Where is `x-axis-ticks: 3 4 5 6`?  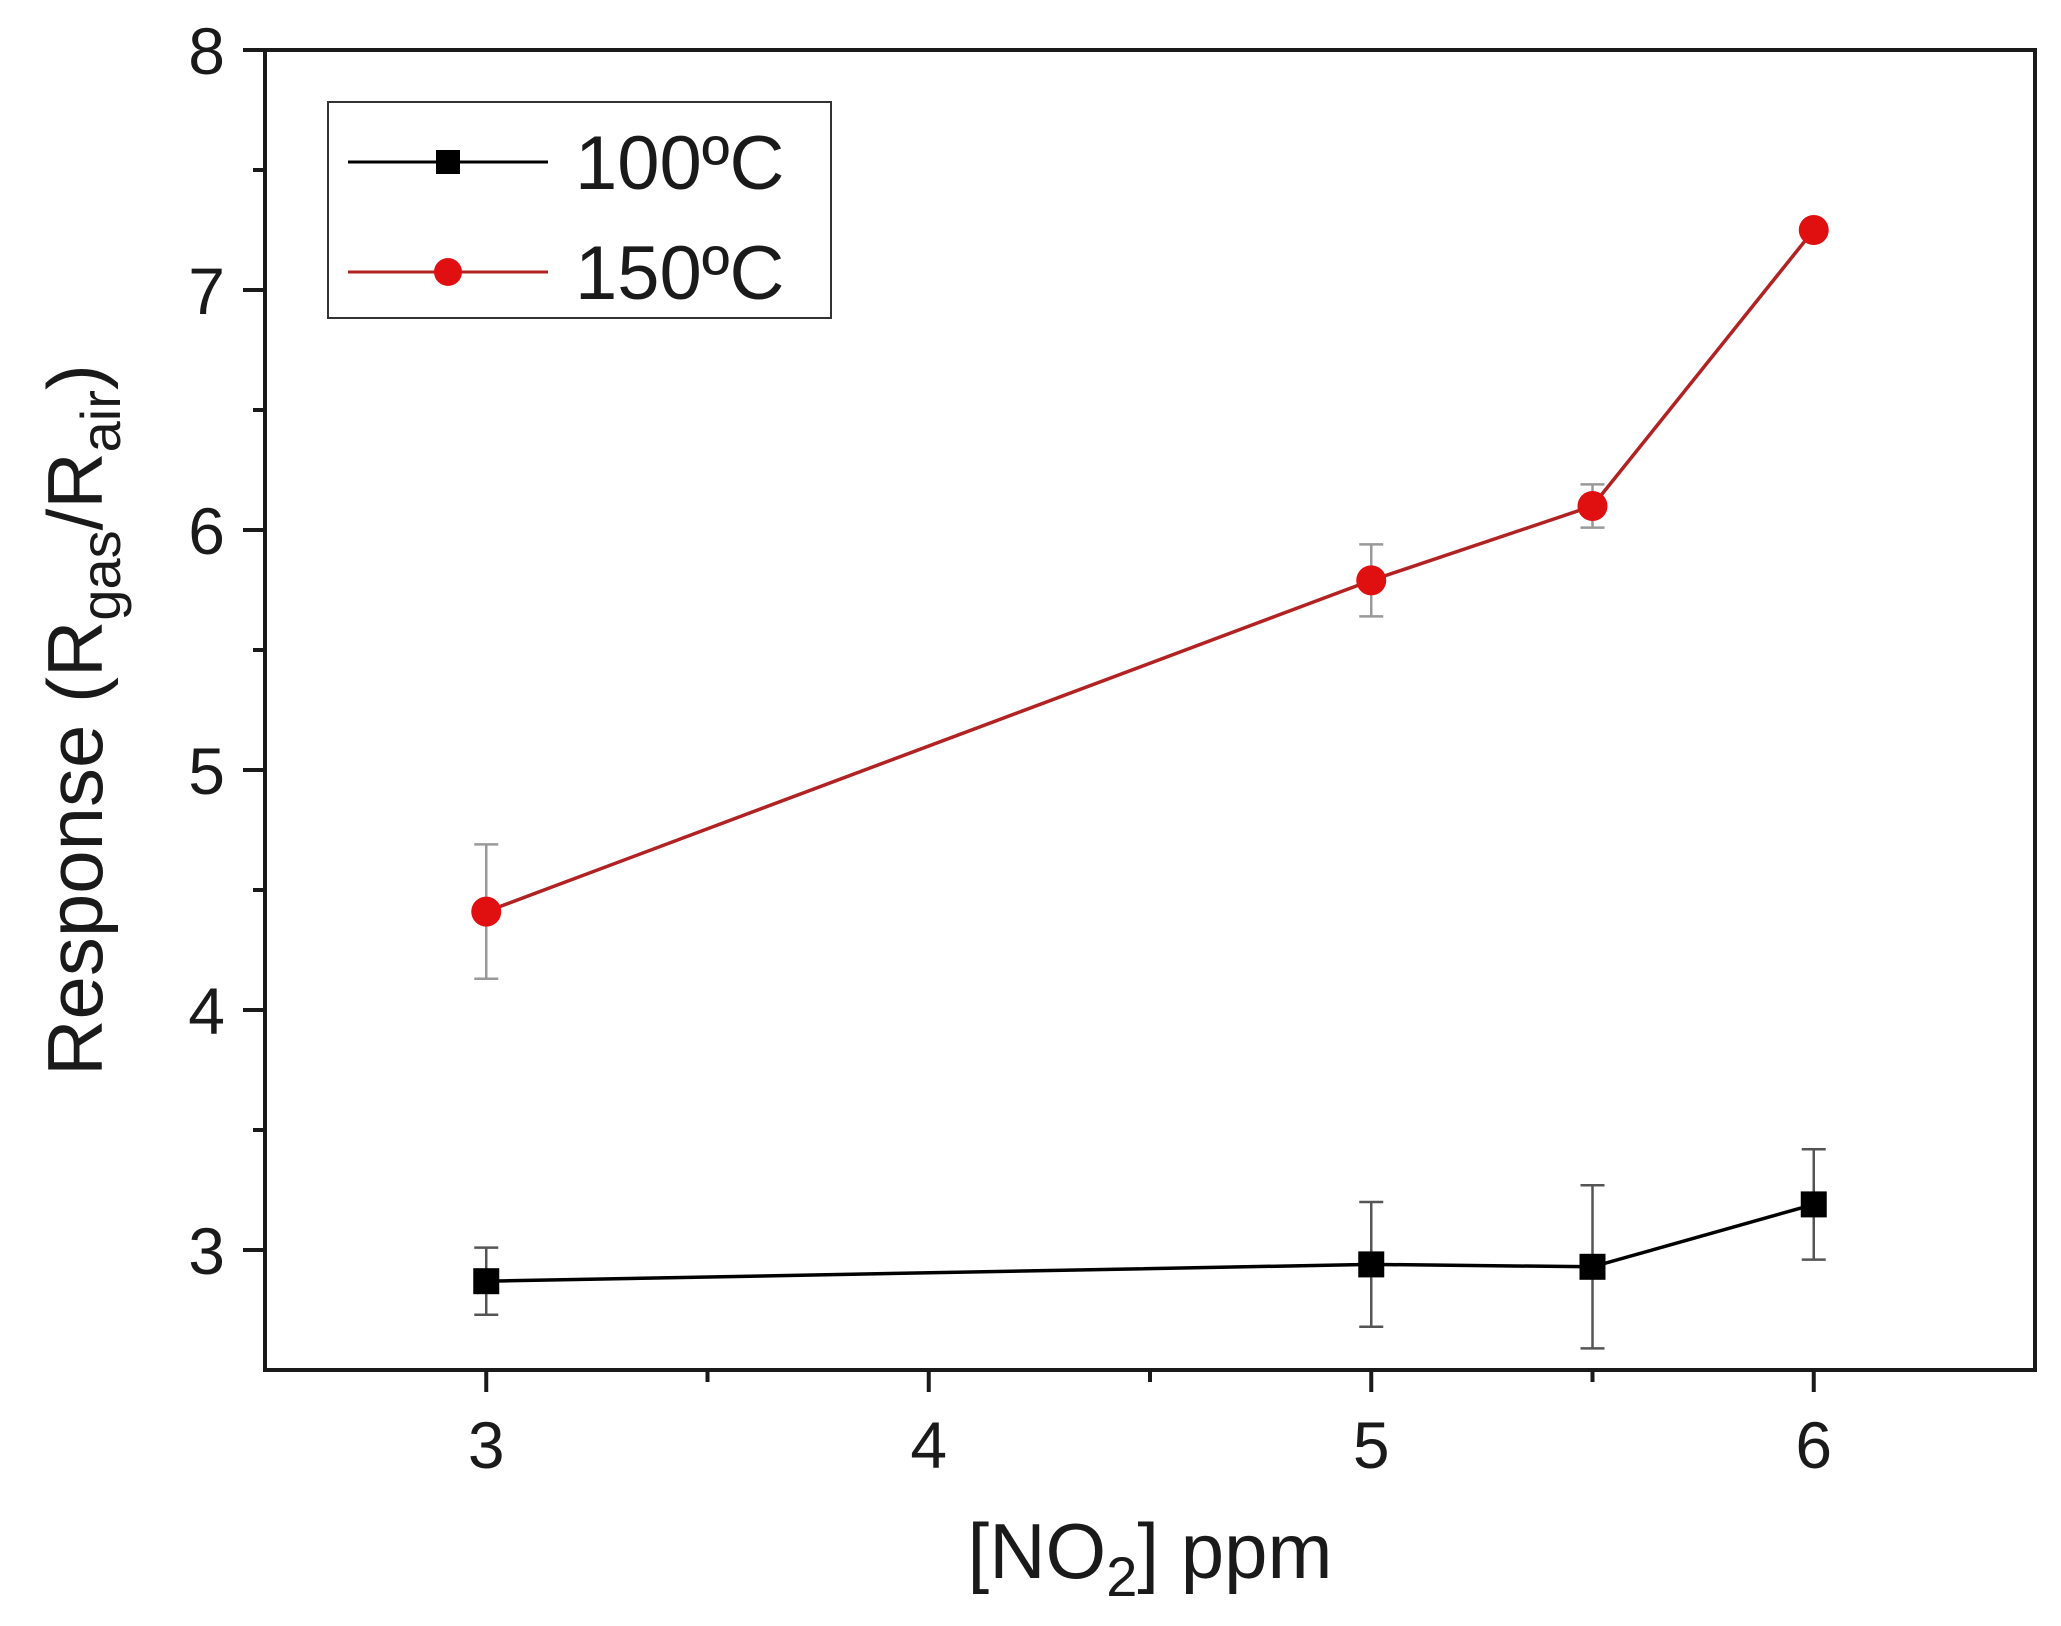 x-axis-ticks: 3 4 5 6 is located at coordinates (1150, 1426).